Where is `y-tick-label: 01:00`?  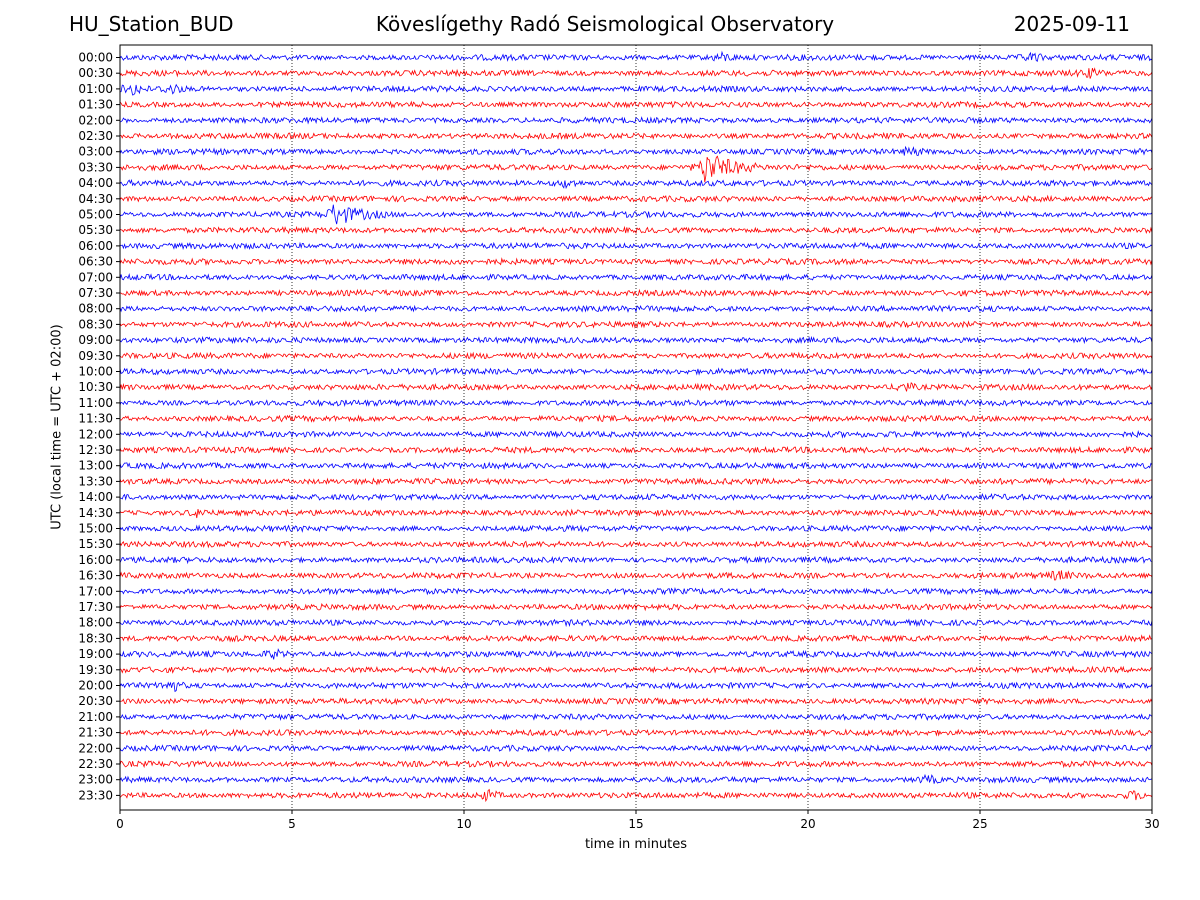 y-tick-label: 01:00 is located at coordinates (95, 89).